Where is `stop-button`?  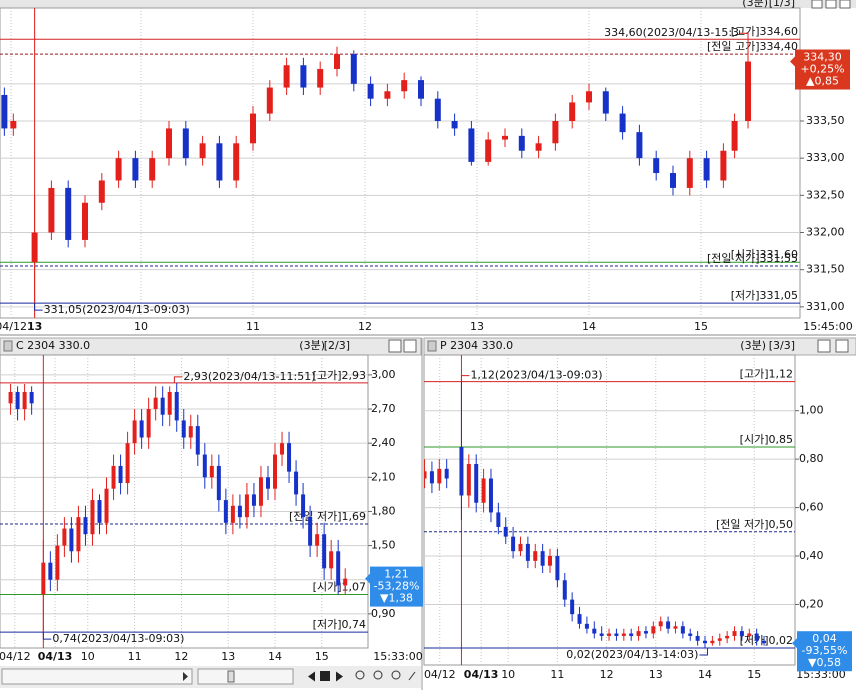
stop-button is located at coordinates (325, 676).